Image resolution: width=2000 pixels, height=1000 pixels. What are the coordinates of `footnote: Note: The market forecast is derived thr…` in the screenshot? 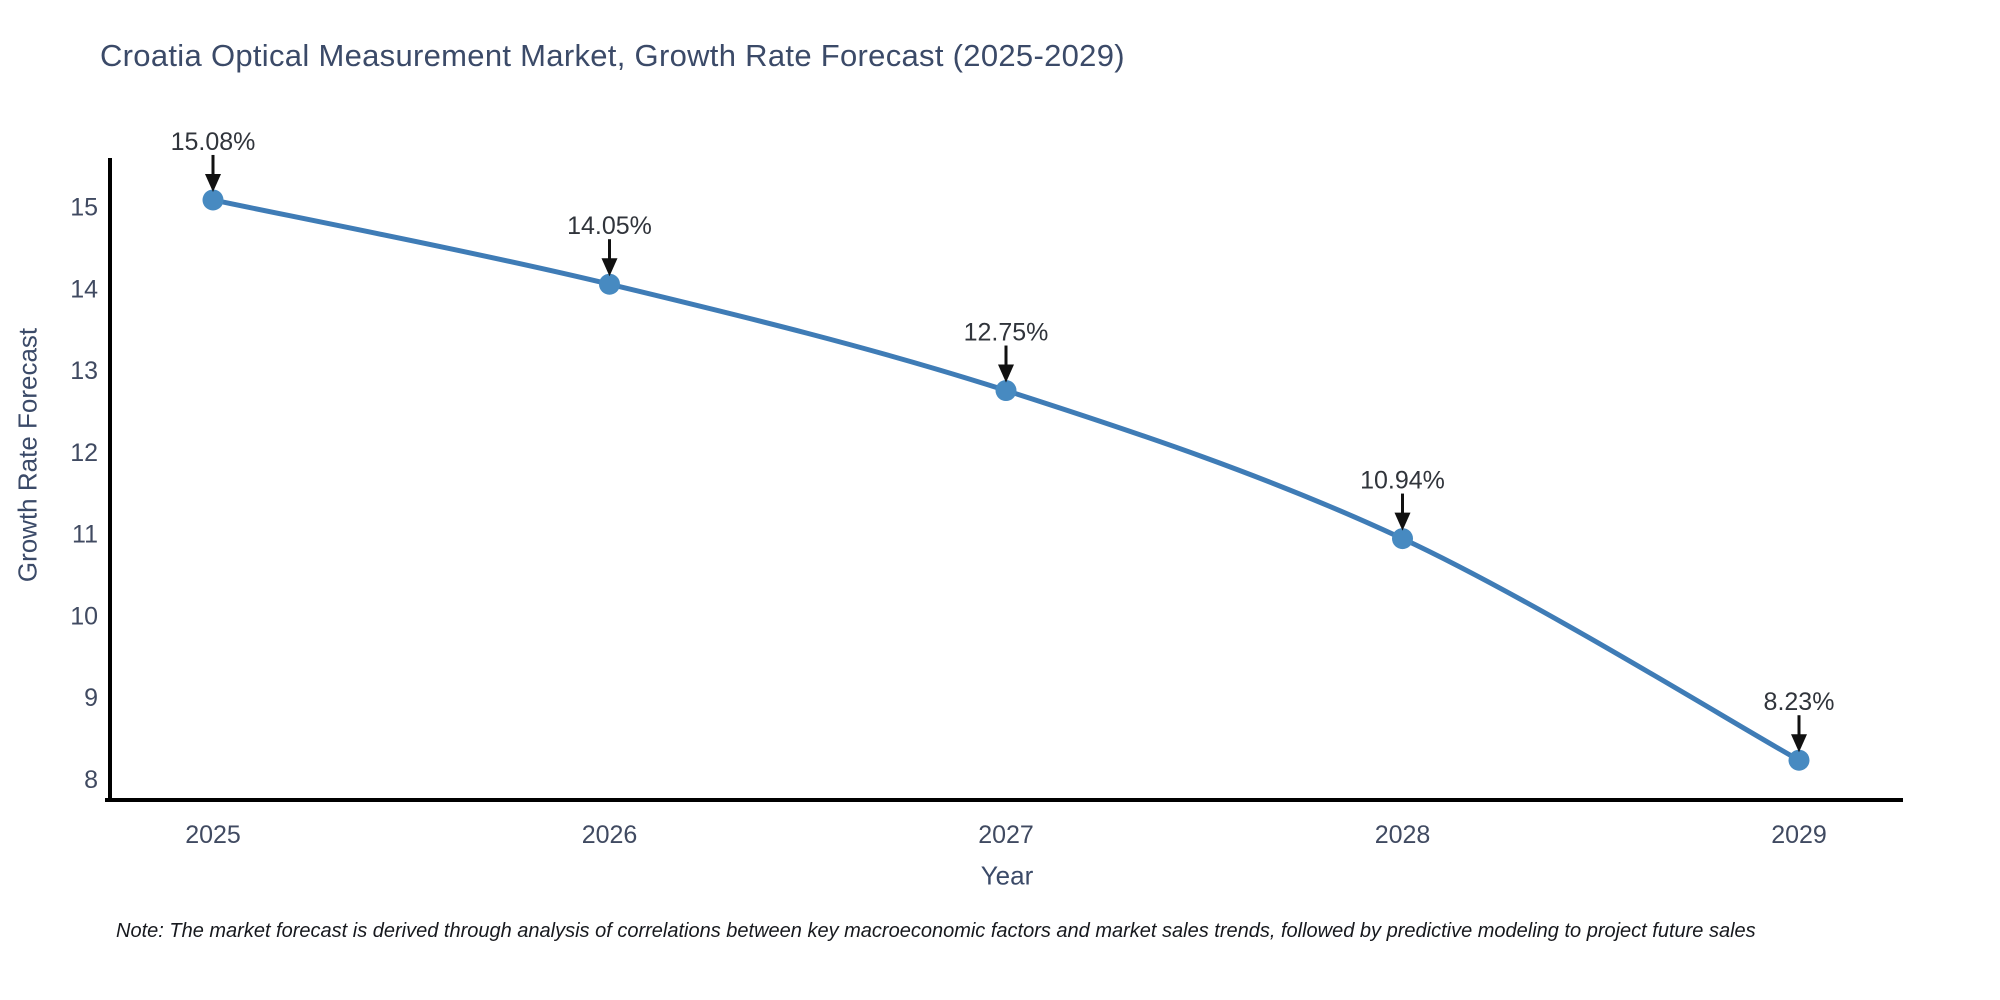 It's located at (936, 931).